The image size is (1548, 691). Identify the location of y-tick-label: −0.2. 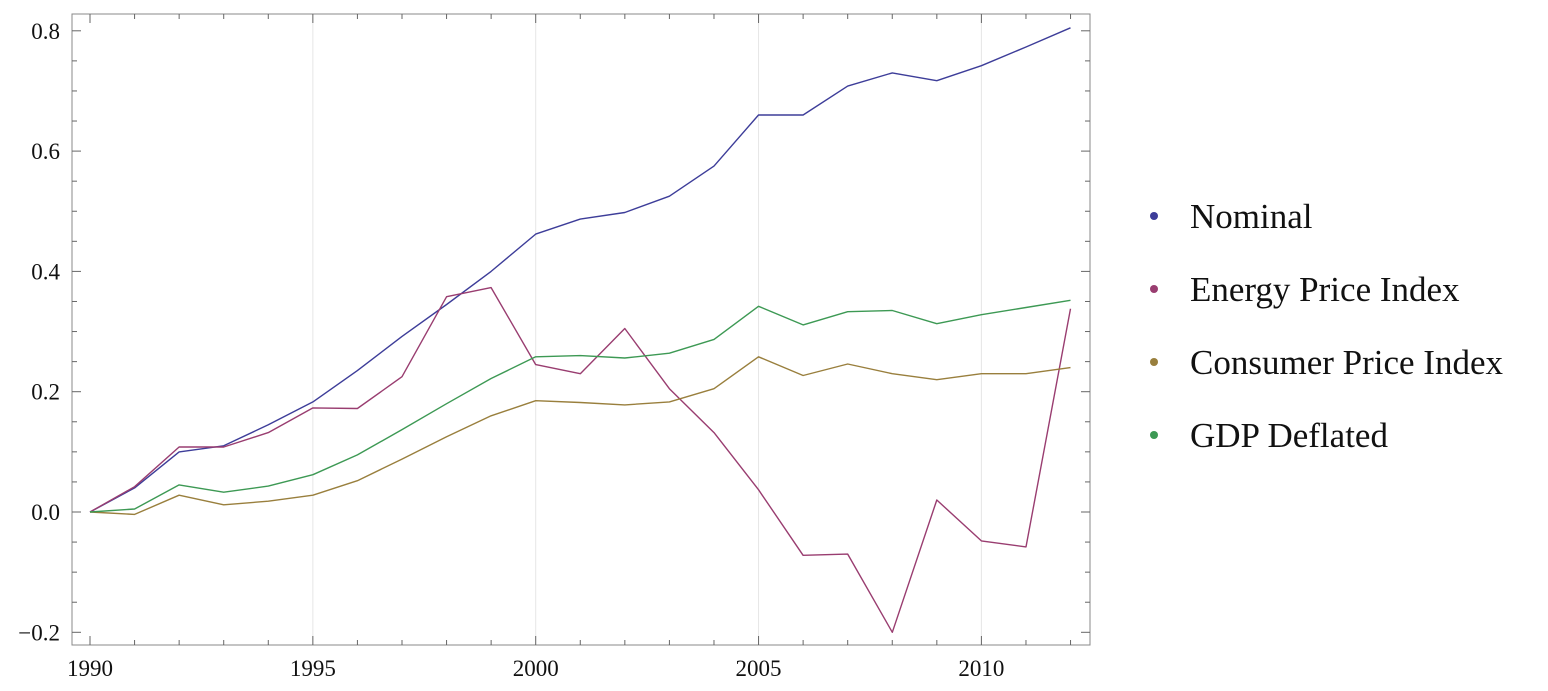
(39, 632).